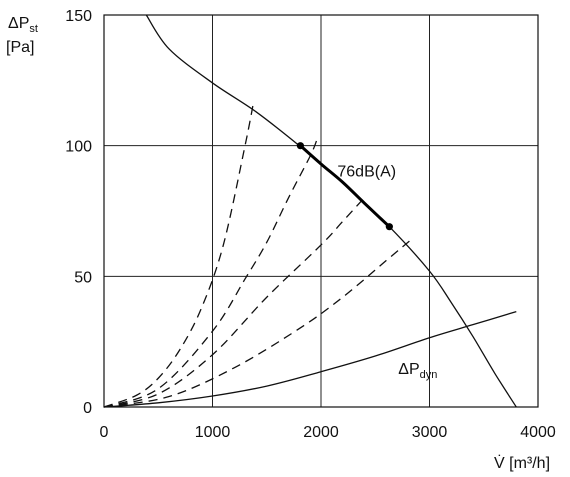 The height and width of the screenshot is (477, 570). What do you see at coordinates (321, 432) in the screenshot?
I see `x-tick-label: 2000` at bounding box center [321, 432].